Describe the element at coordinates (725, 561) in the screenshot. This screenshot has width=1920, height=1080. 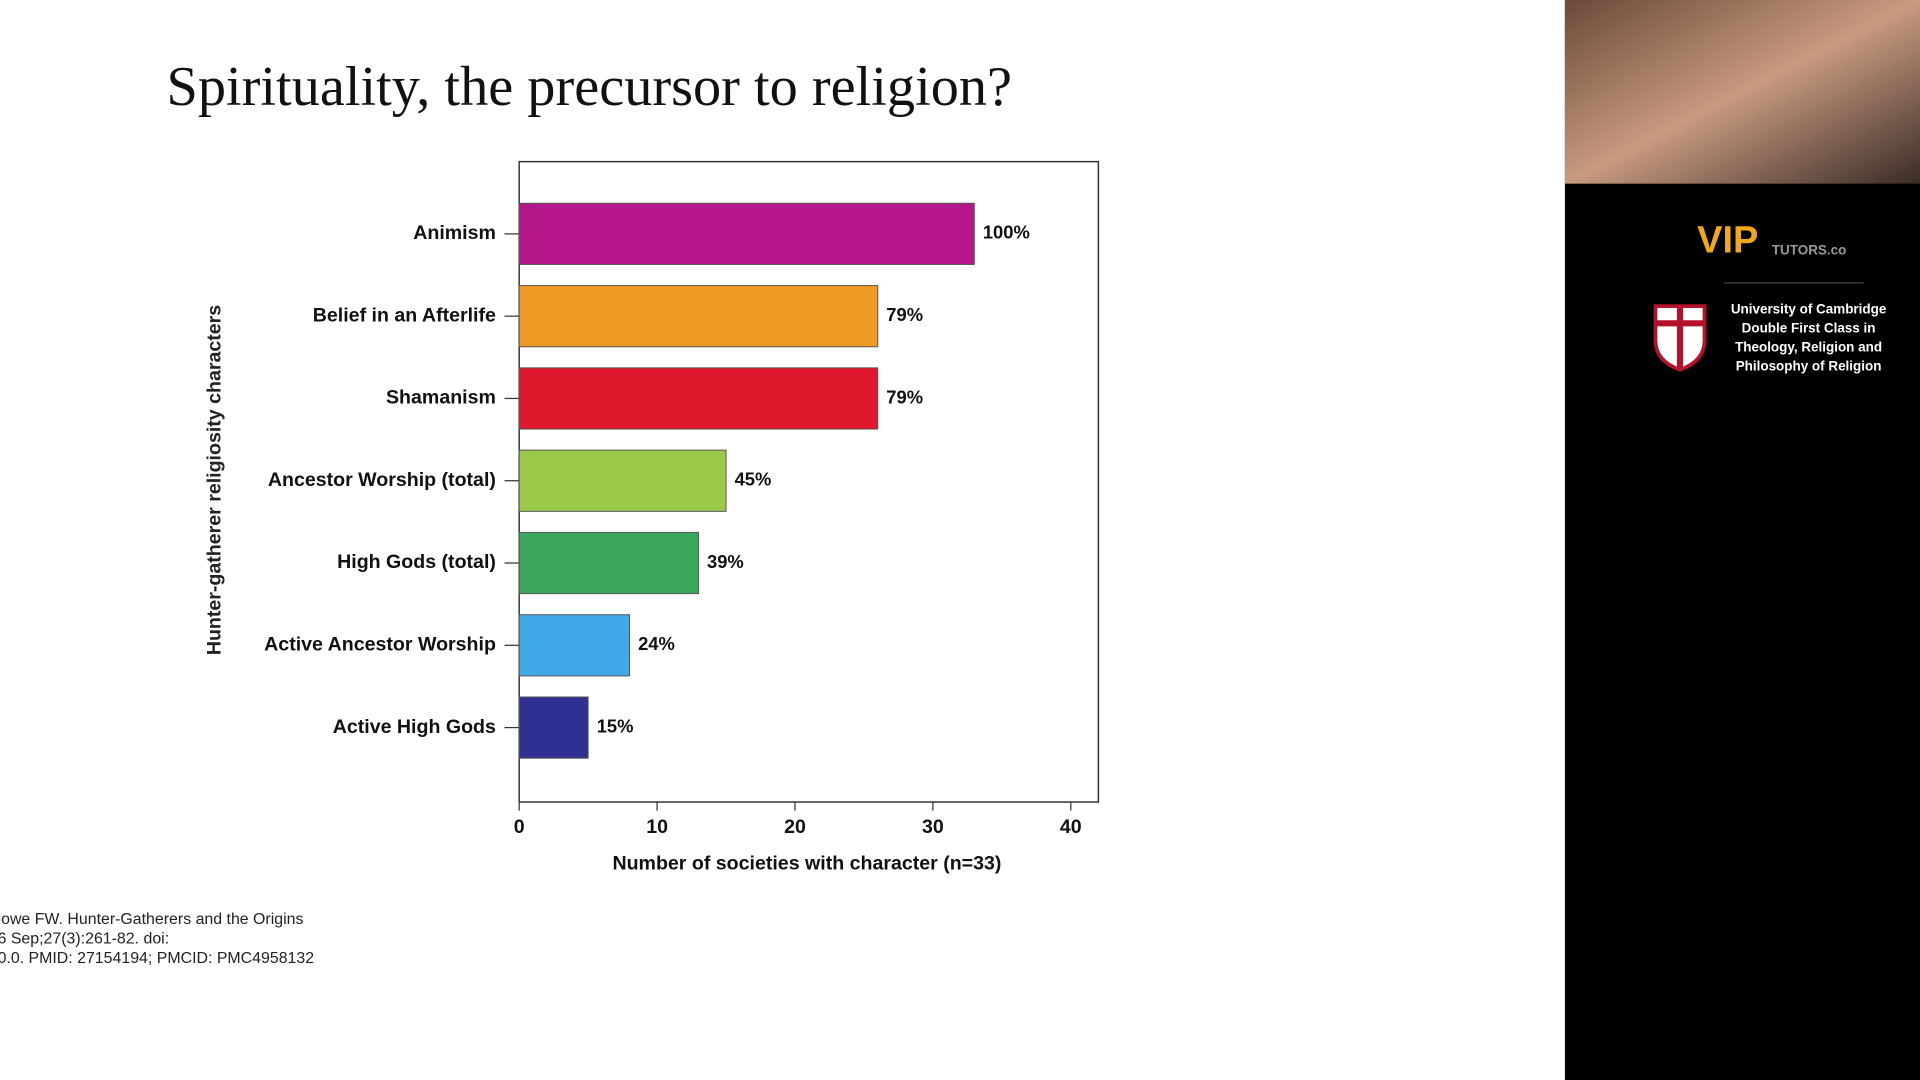
I see `data-label: 39%` at that location.